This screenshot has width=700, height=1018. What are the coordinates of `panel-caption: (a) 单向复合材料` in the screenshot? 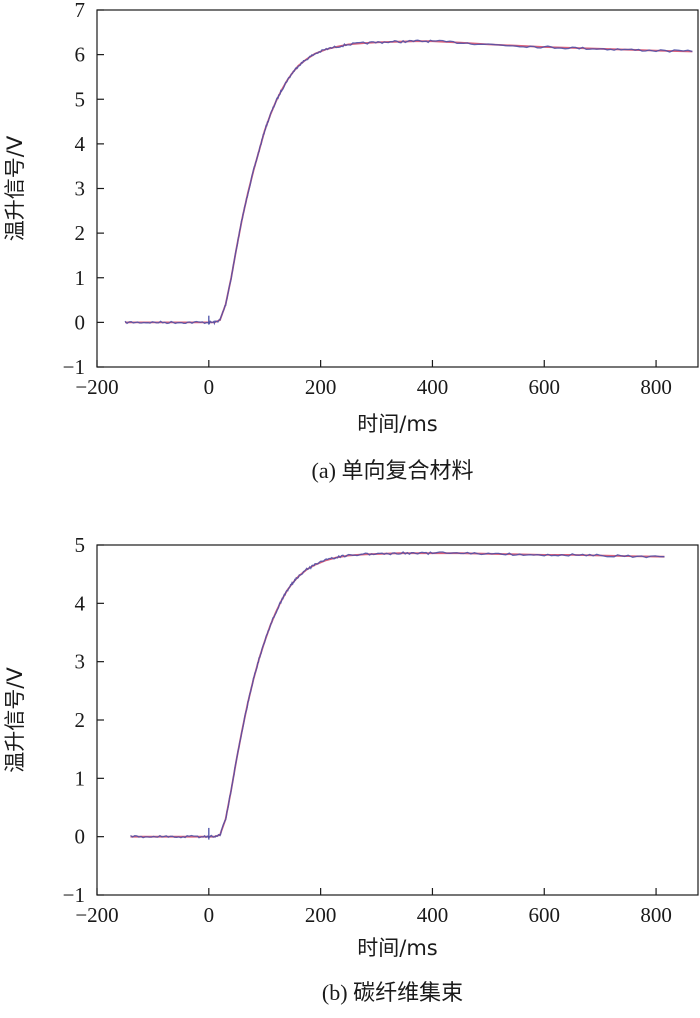 It's located at (393, 470).